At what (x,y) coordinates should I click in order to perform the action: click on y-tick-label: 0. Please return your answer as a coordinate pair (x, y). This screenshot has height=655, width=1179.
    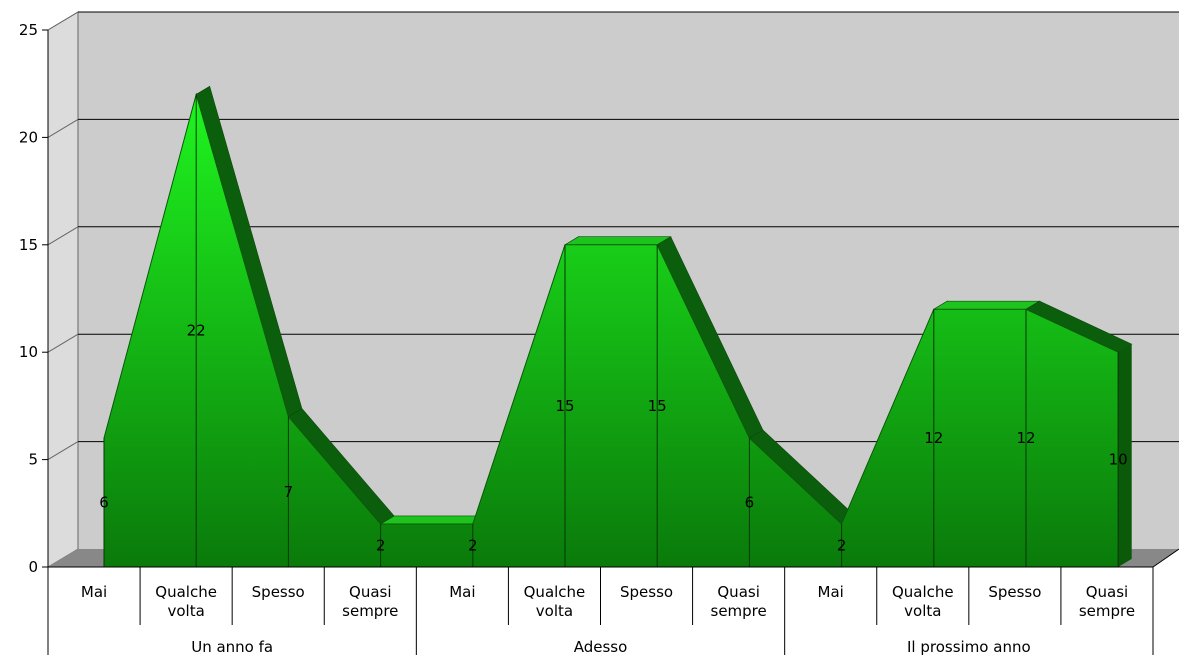
    Looking at the image, I should click on (33, 567).